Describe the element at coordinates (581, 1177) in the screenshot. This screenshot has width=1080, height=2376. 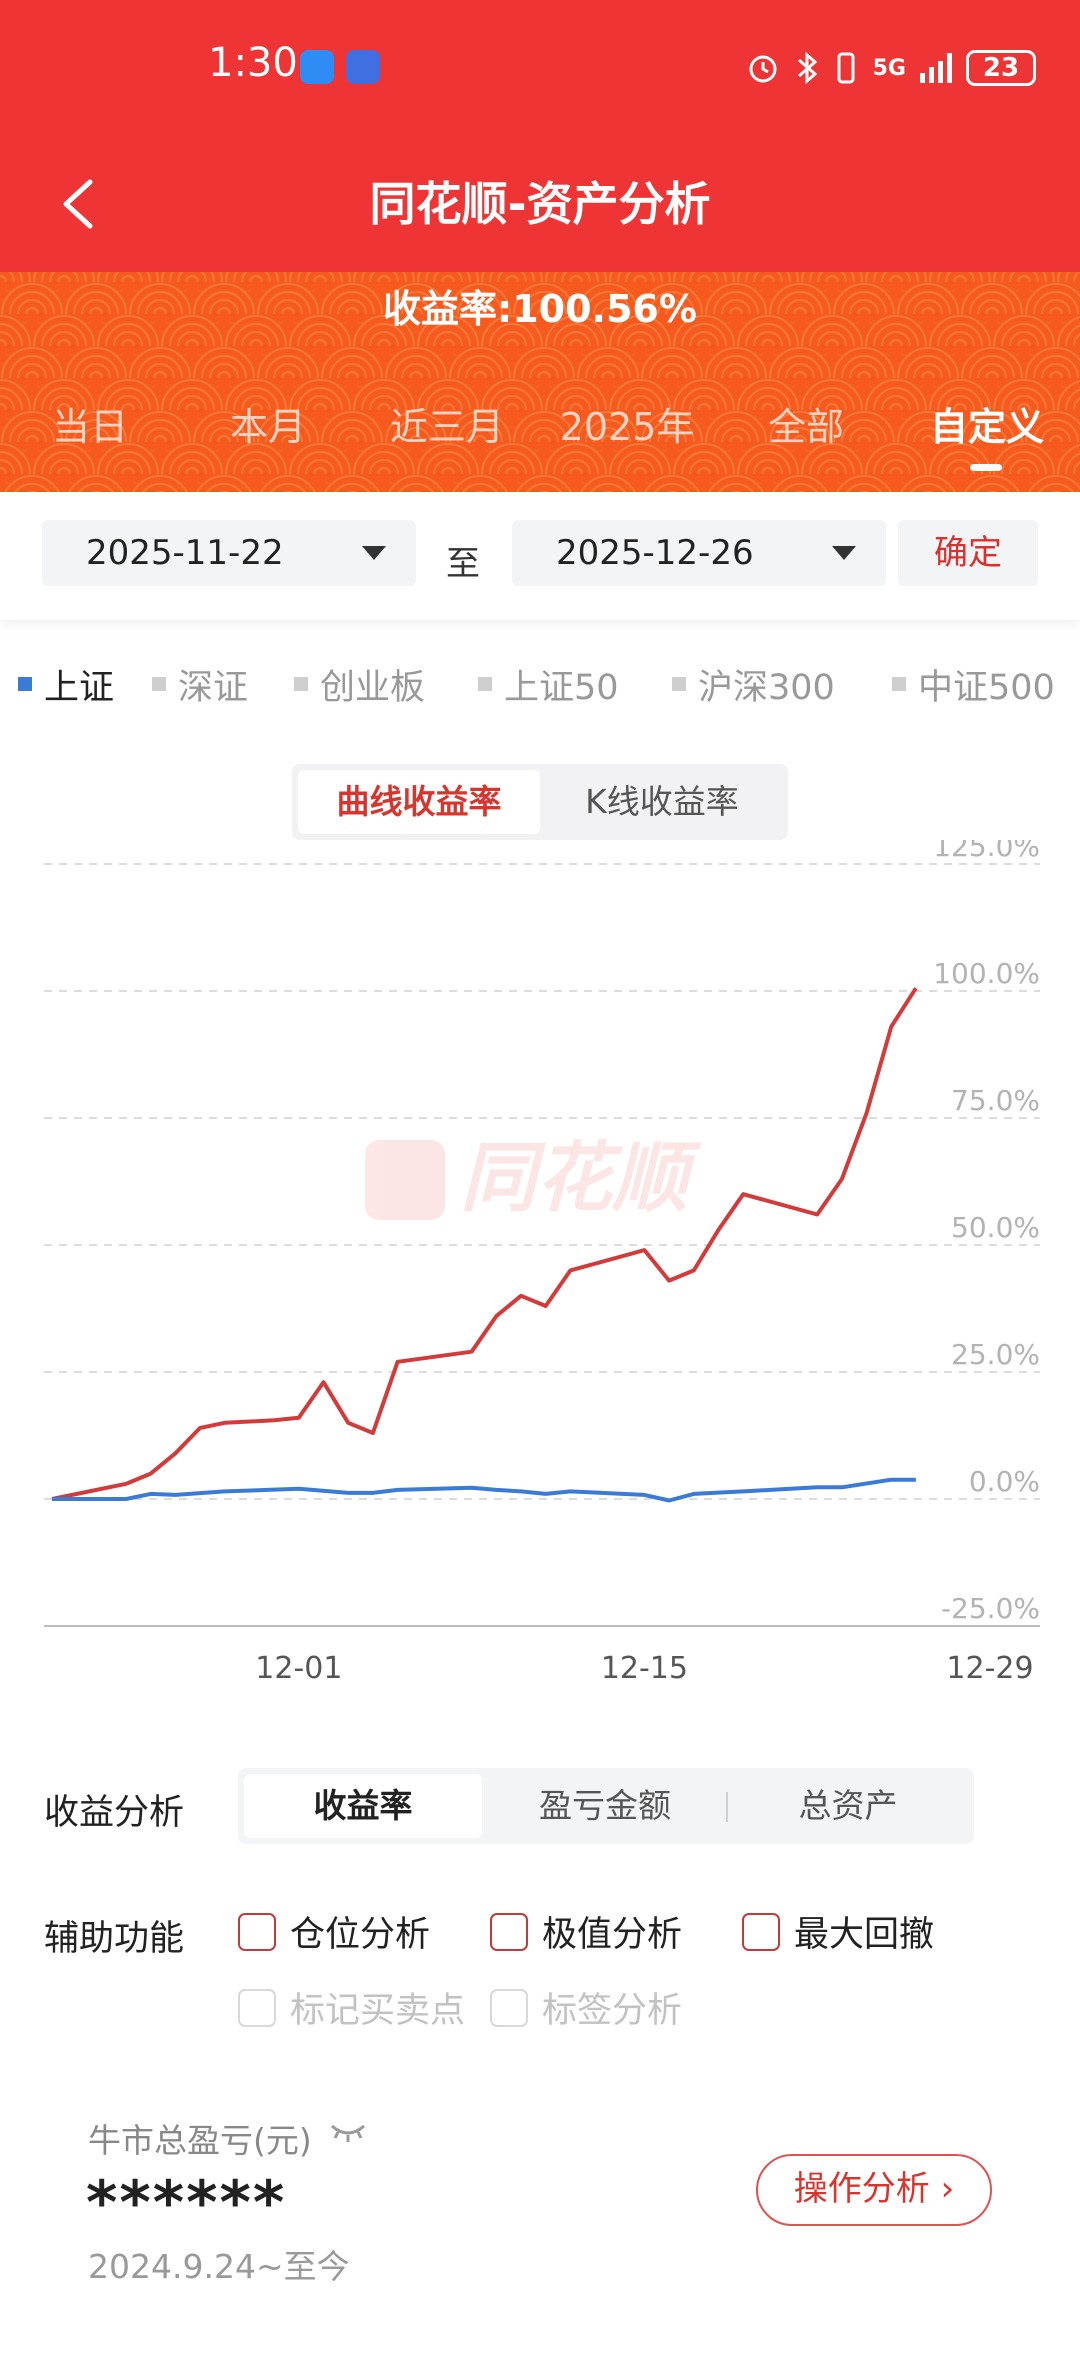
I see `watermark-text: 同花顺` at that location.